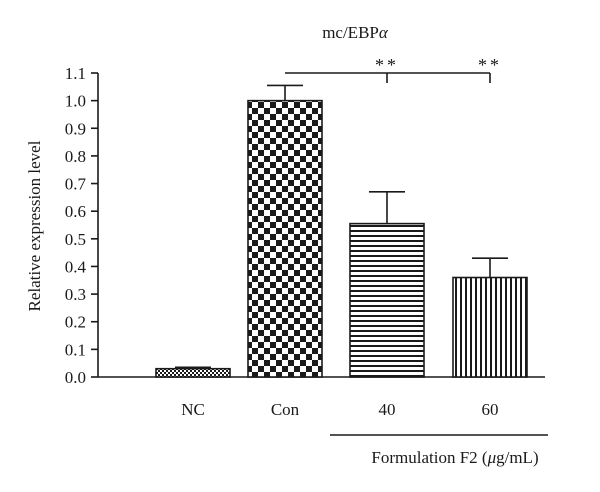  I want to click on y-ticks: 0.0 0.1 0.2 0.3 0.4 0.5 0.6 0.7 0.8 0.9 1.0 1.1, so click(81, 225).